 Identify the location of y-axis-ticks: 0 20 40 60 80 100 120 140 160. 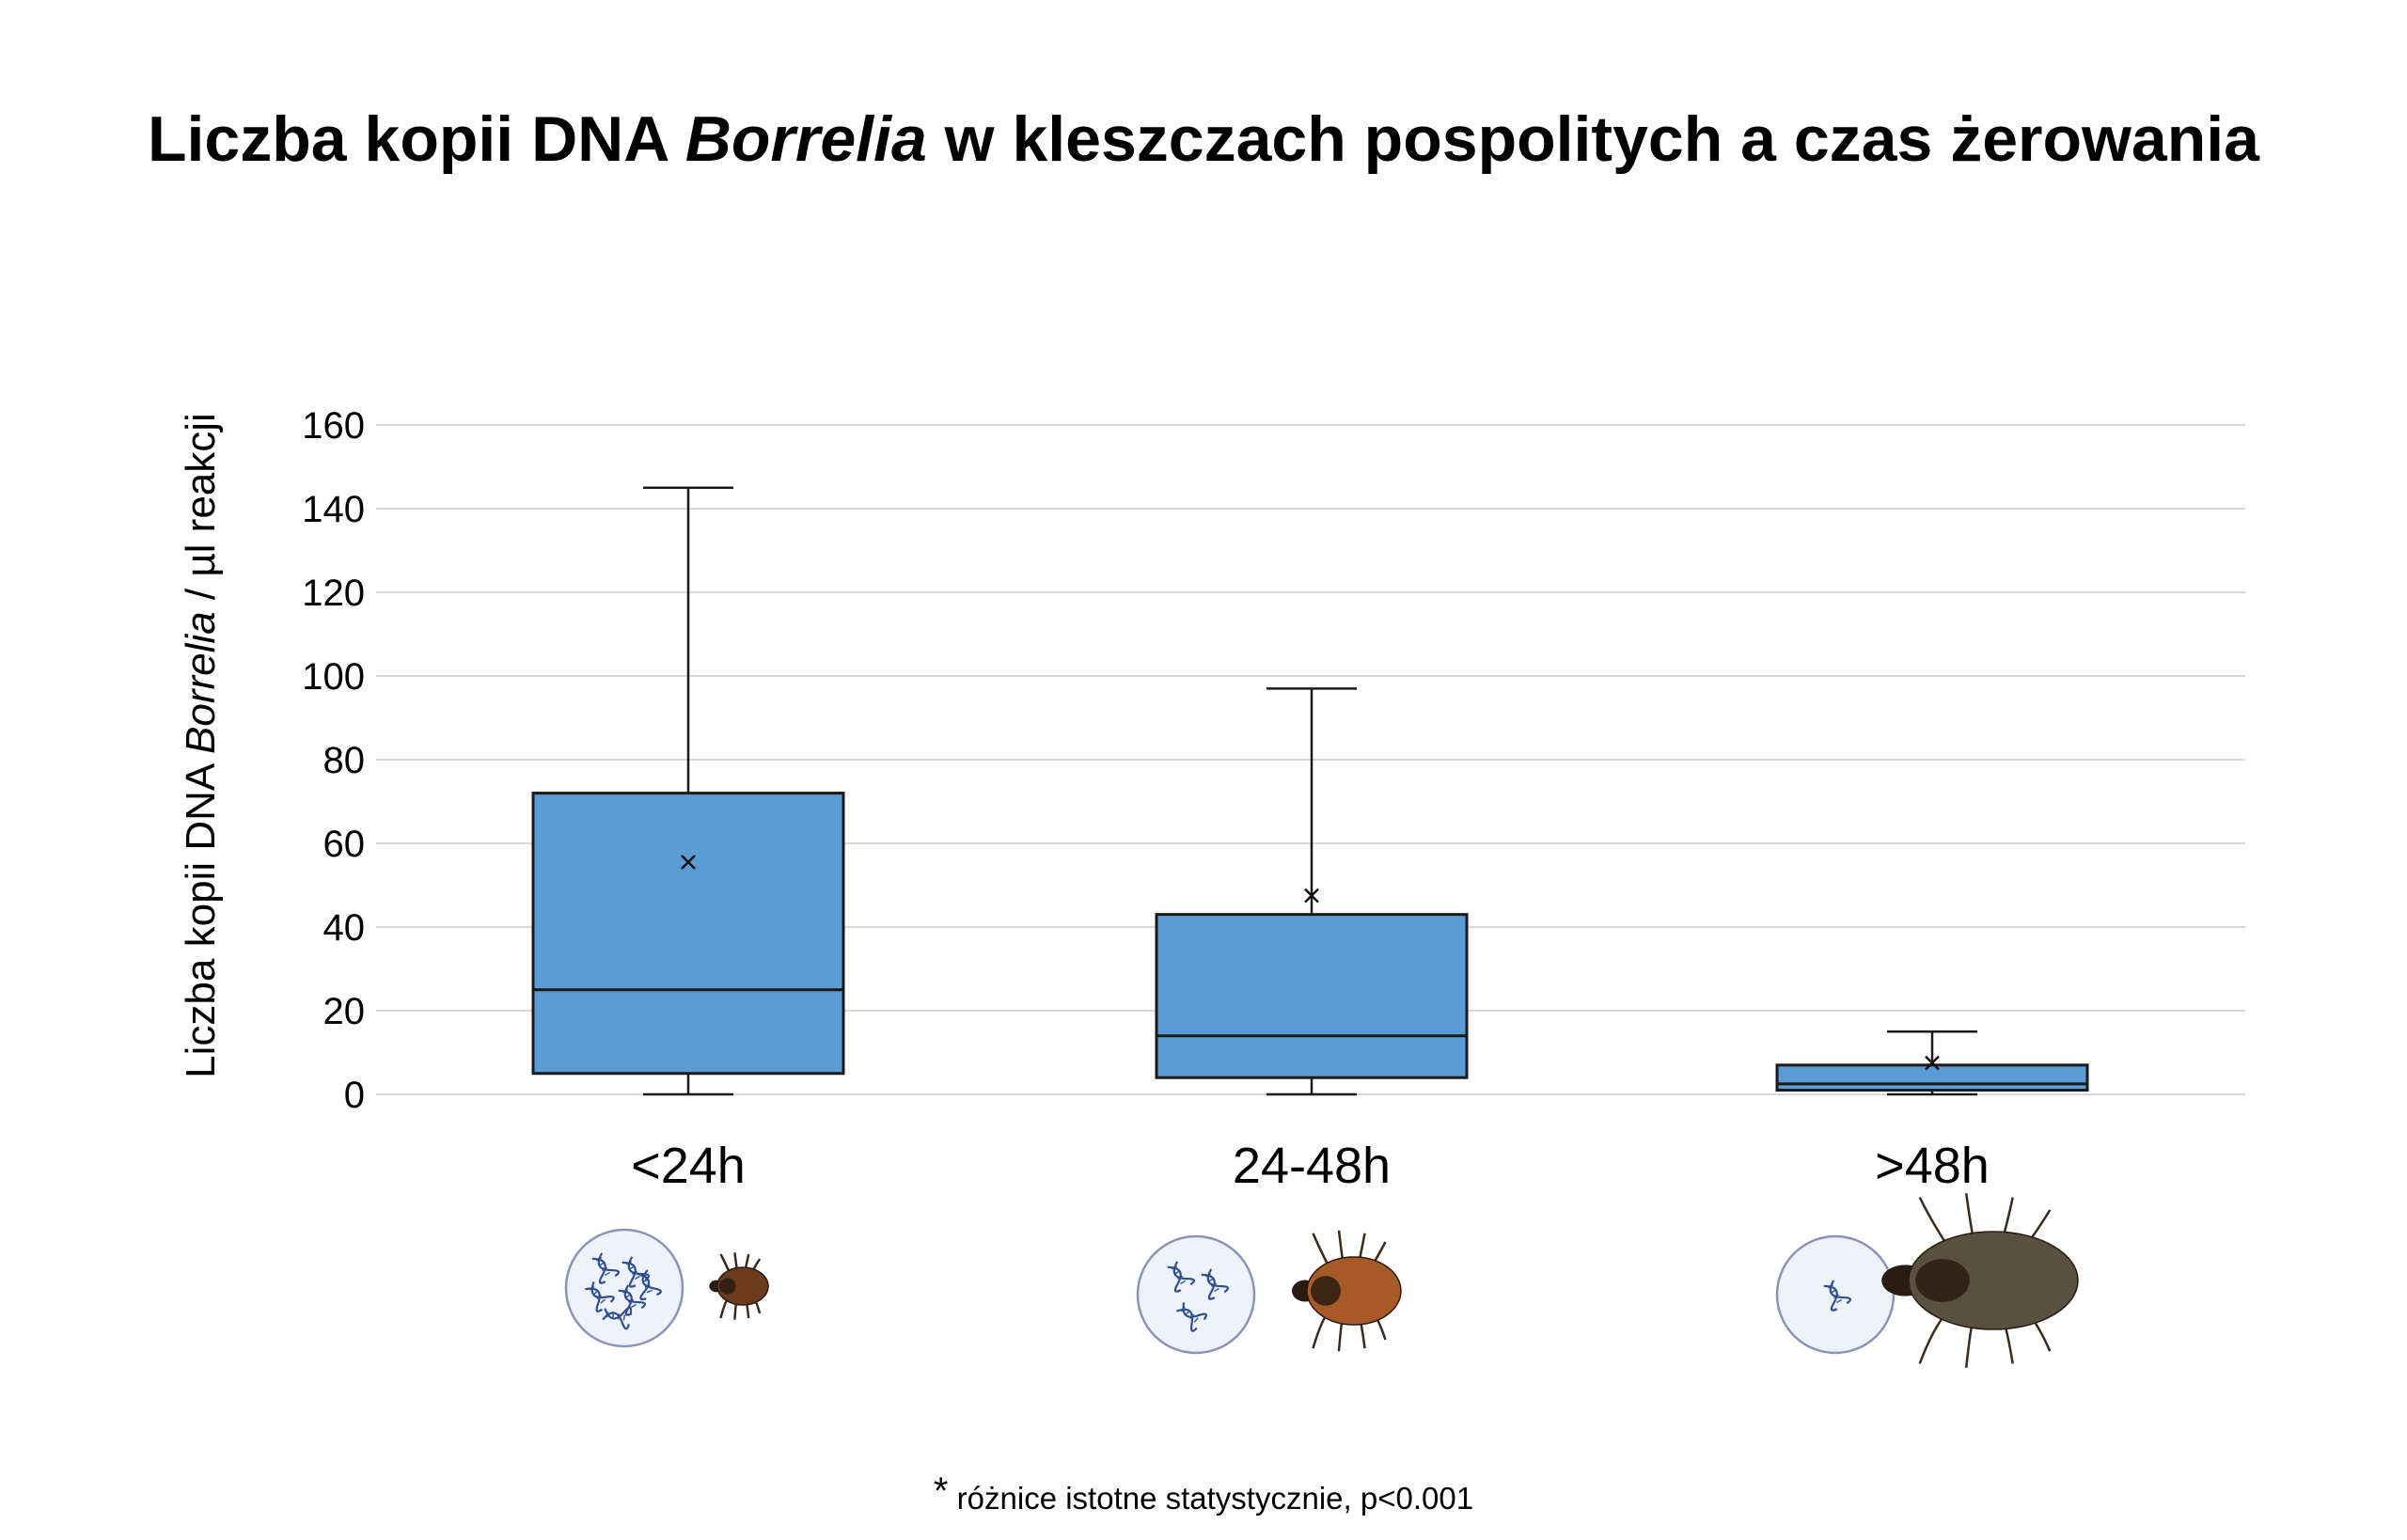
(333, 761).